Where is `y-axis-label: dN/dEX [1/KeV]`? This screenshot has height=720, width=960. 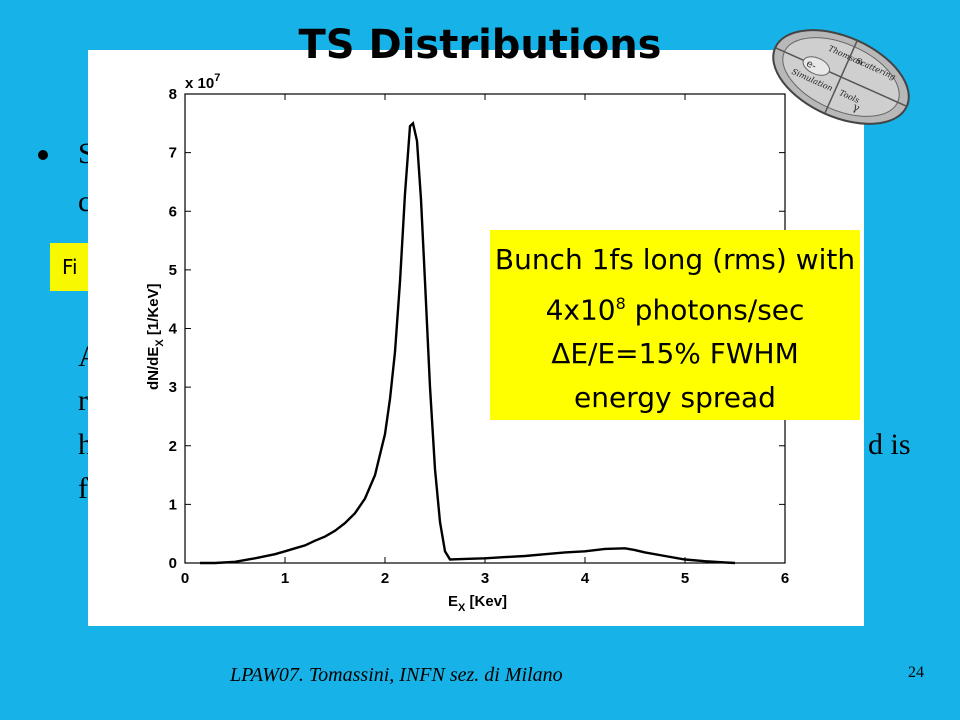
y-axis-label: dN/dEX [1/KeV] is located at coordinates (155, 336).